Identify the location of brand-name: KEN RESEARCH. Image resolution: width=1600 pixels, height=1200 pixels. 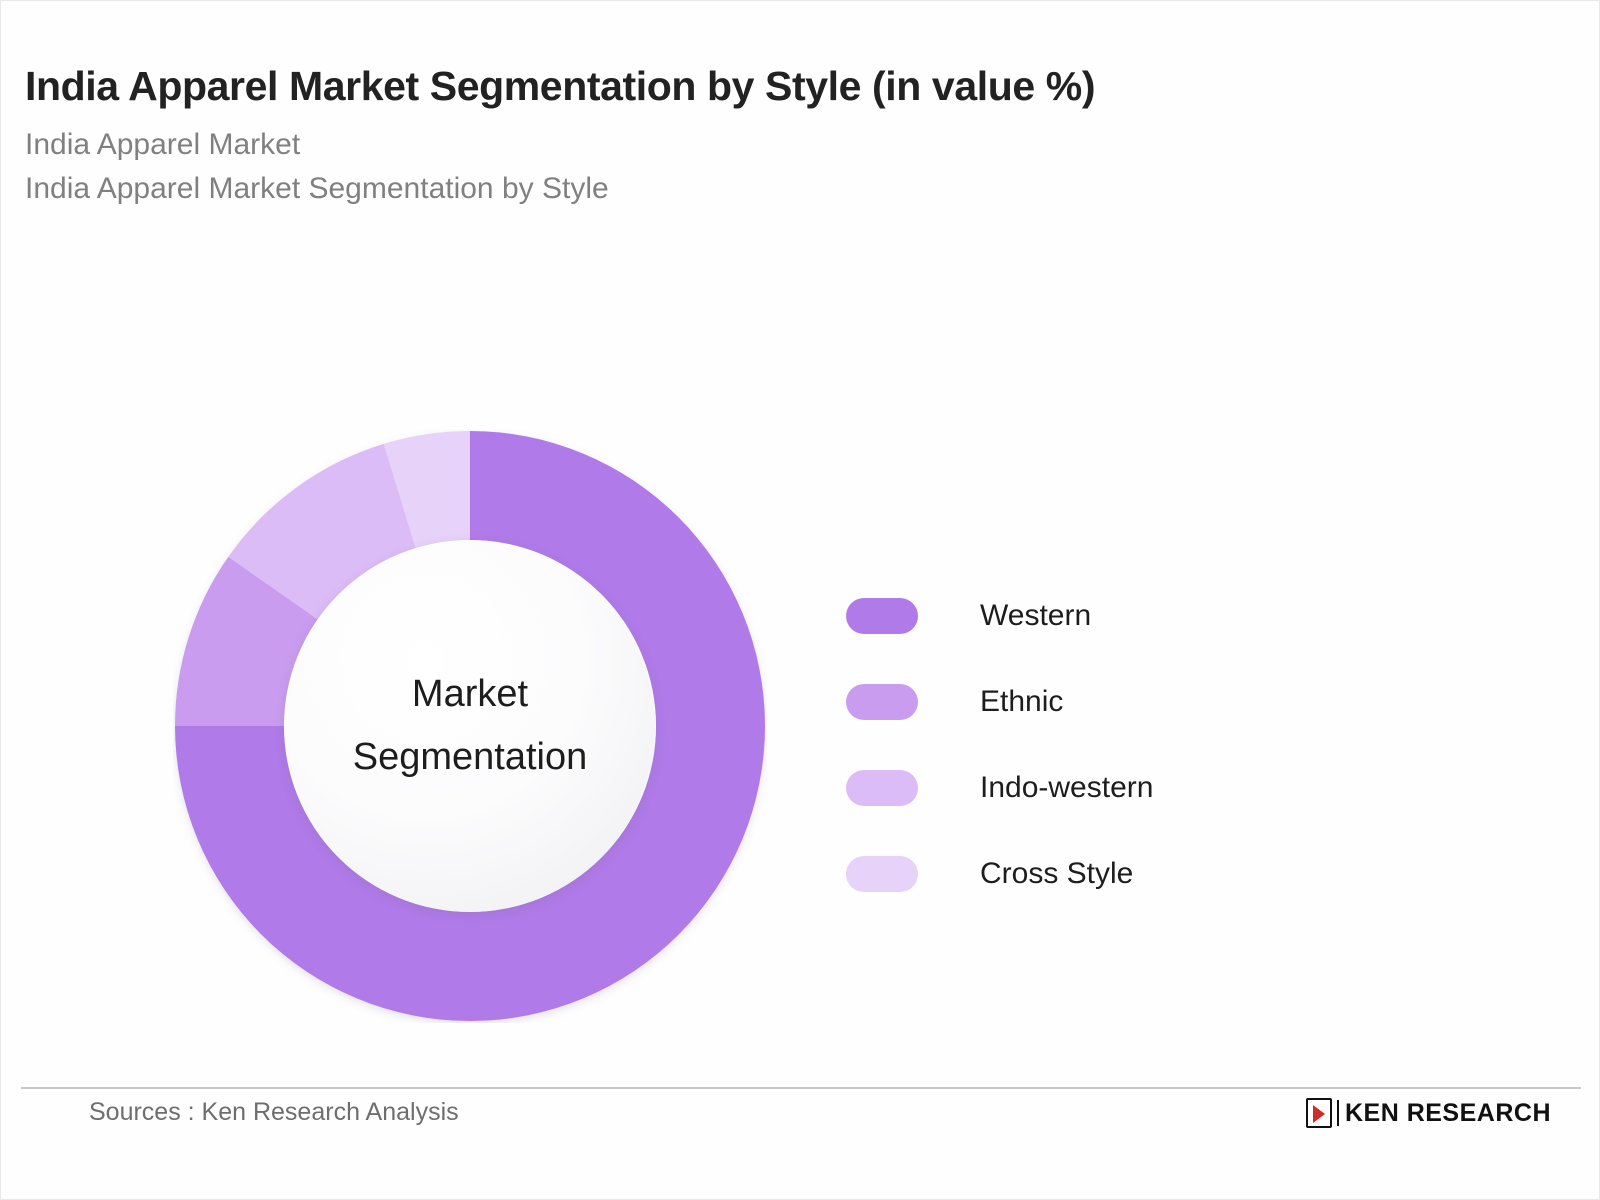
(1447, 1112).